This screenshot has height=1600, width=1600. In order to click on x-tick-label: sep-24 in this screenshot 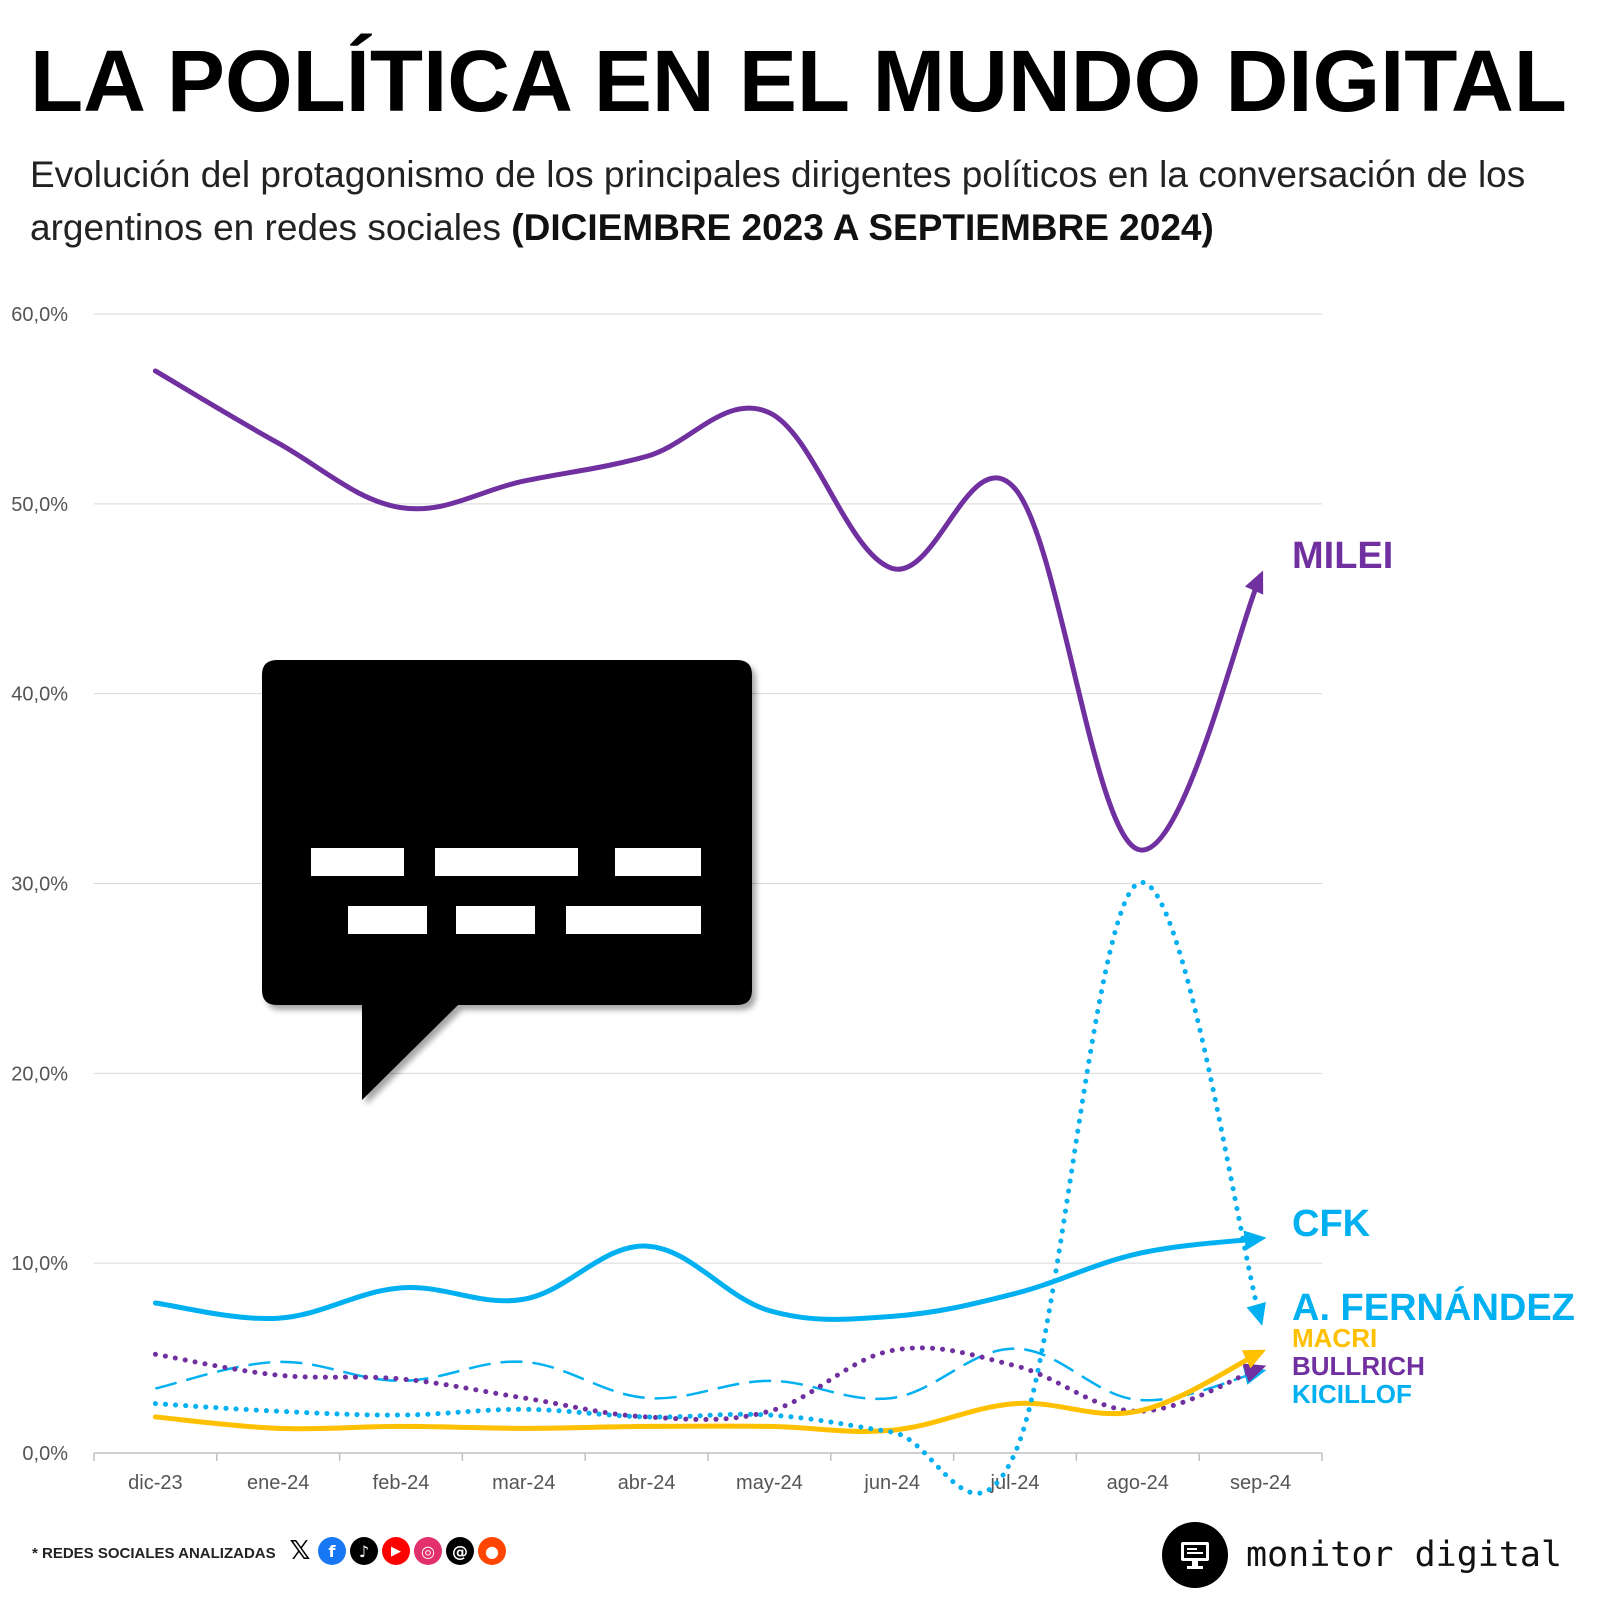, I will do `click(1260, 1483)`.